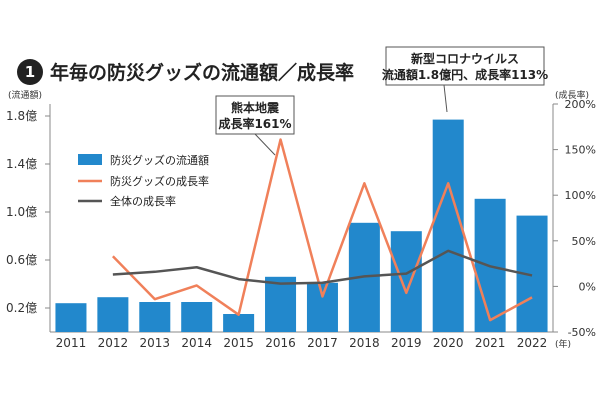 This screenshot has height=400, width=600. I want to click on x-tick-label: 2013, so click(155, 343).